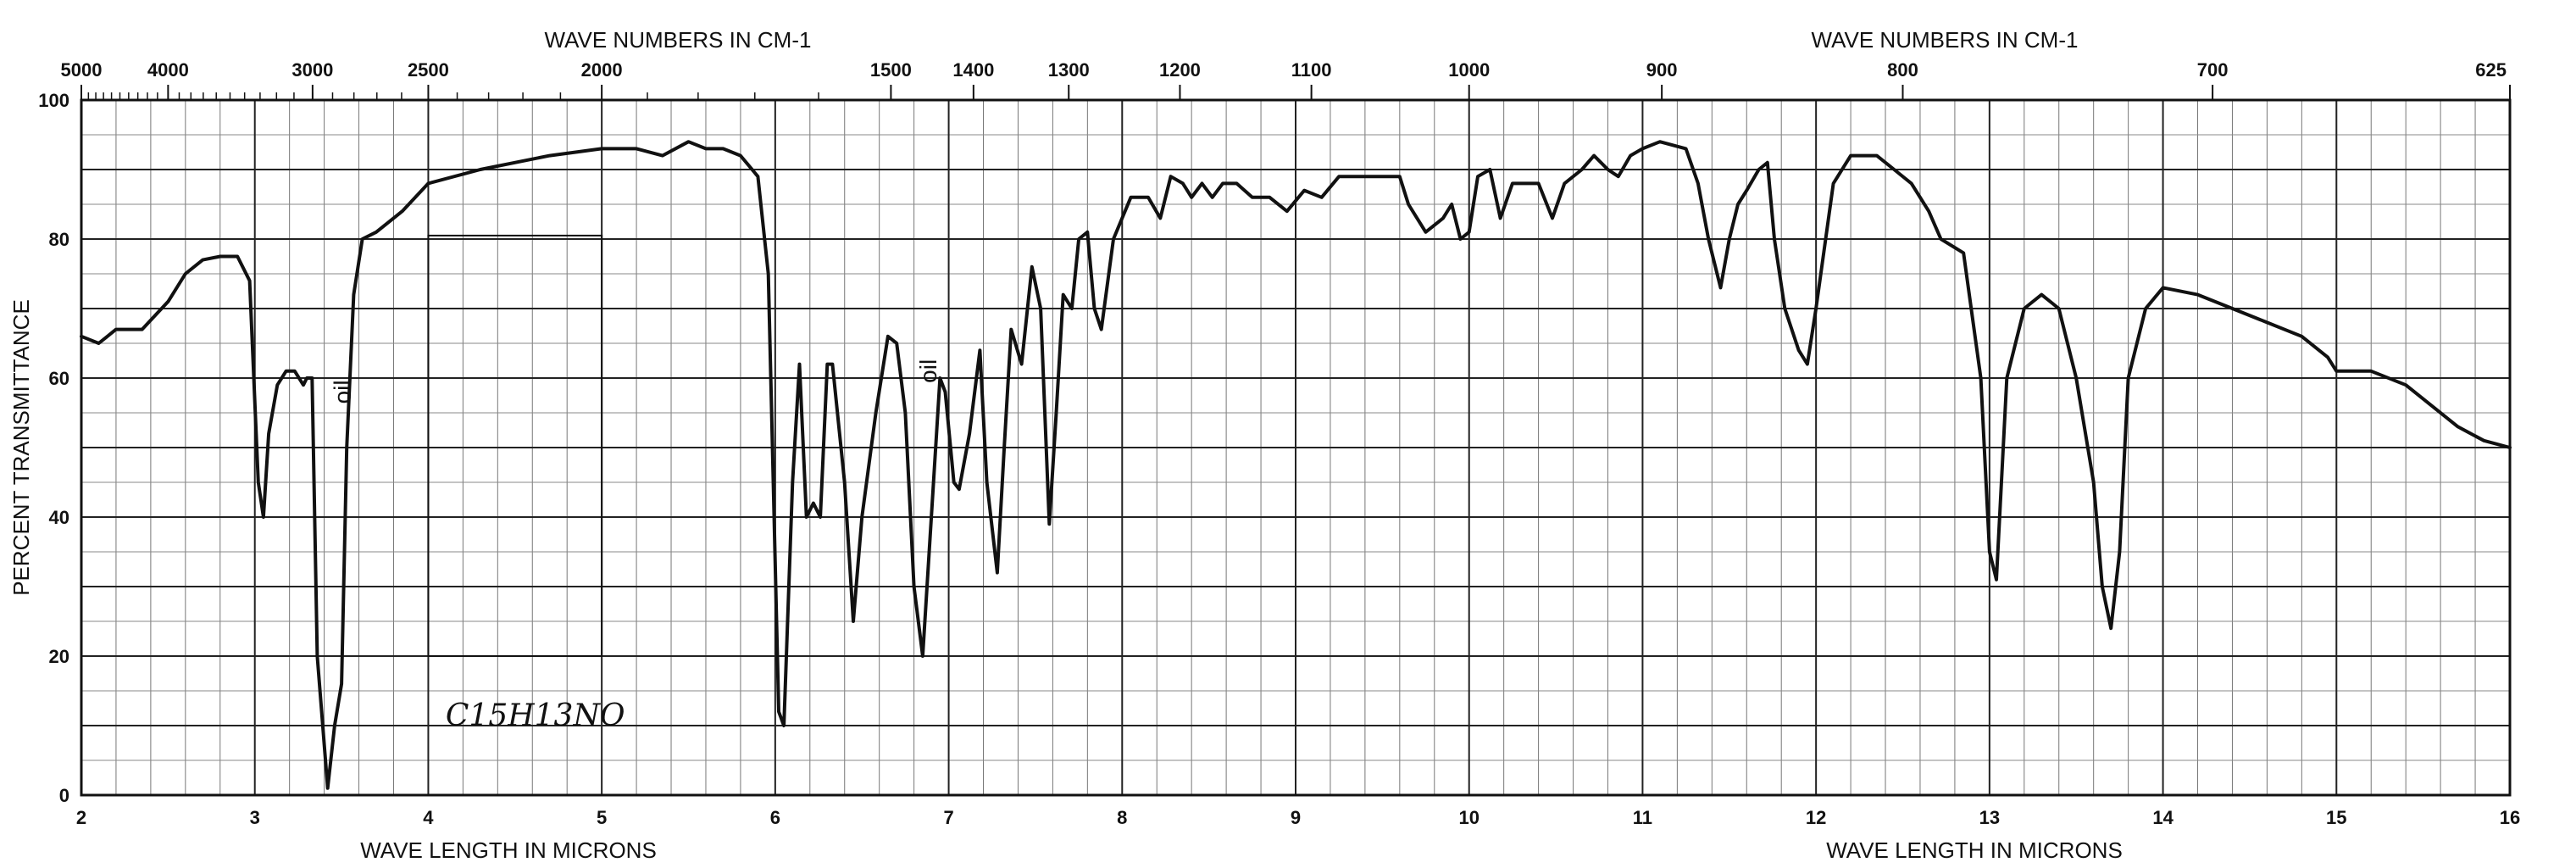 The width and height of the screenshot is (2576, 868). I want to click on x-tick-label: 14, so click(2163, 817).